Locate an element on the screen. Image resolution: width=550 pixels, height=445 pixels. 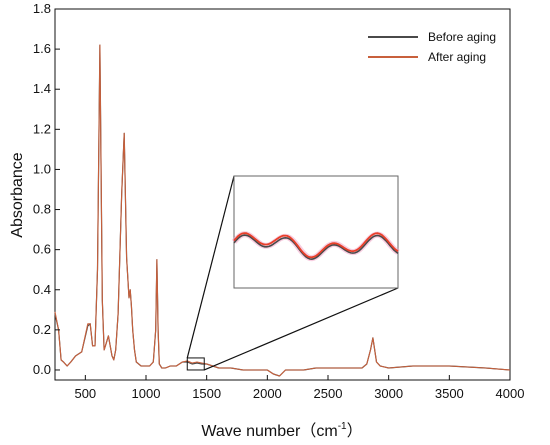
y-tick-label: 1.6 is located at coordinates (42, 48).